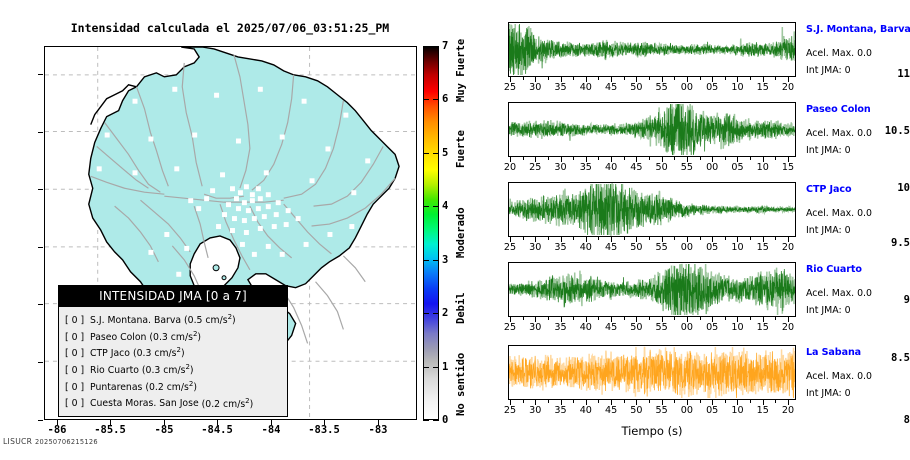 The image size is (910, 460). What do you see at coordinates (50, 441) in the screenshot?
I see `watermark: LISUCR 20250706215126` at bounding box center [50, 441].